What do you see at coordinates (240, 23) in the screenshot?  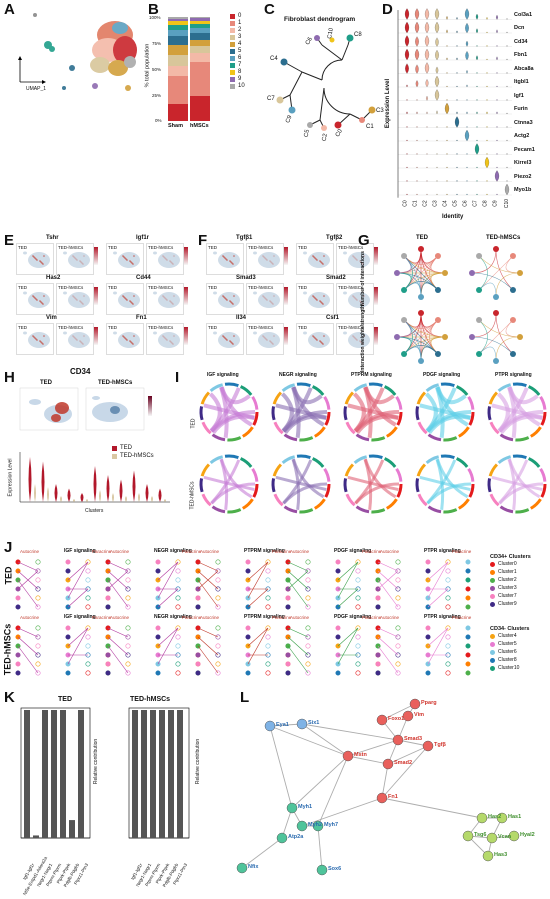 I see `legend-label: 1` at bounding box center [240, 23].